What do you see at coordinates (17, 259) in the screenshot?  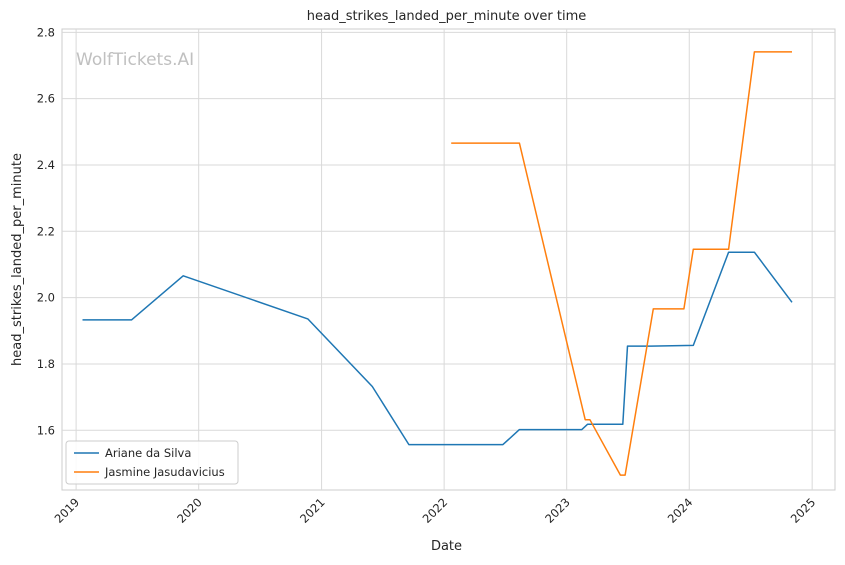 I see `y-axis-label: head_strikes_landed_per_minute` at bounding box center [17, 259].